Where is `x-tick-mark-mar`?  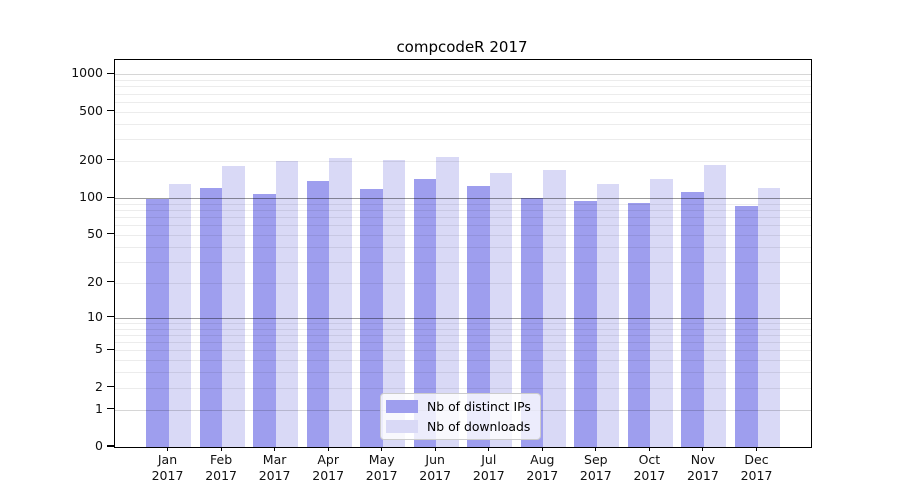
x-tick-mark-mar is located at coordinates (275, 448).